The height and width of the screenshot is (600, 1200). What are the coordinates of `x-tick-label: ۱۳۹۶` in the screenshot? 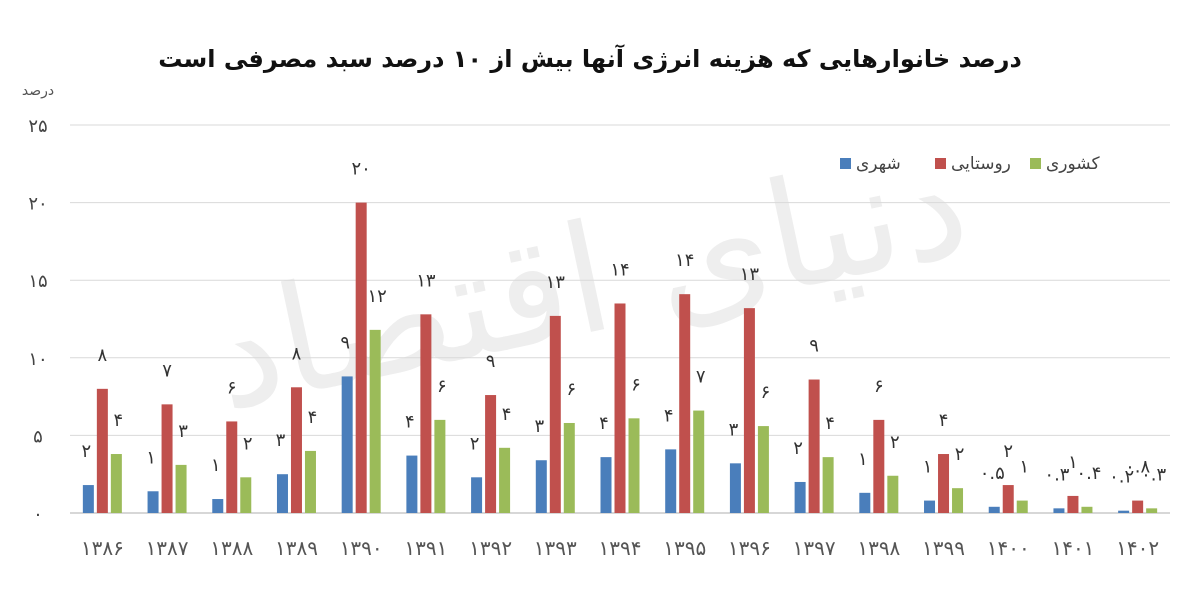 It's located at (749, 548).